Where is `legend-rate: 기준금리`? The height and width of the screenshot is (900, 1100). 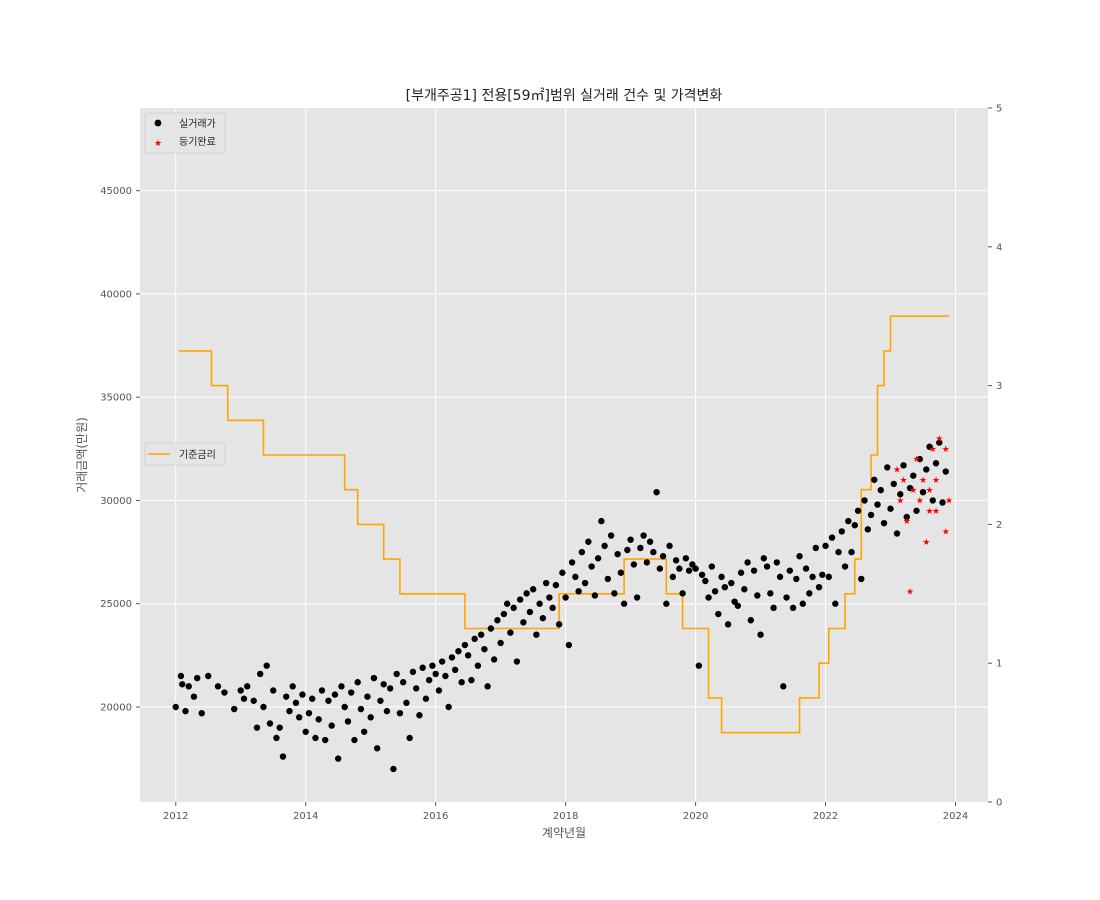 legend-rate: 기준금리 is located at coordinates (185, 454).